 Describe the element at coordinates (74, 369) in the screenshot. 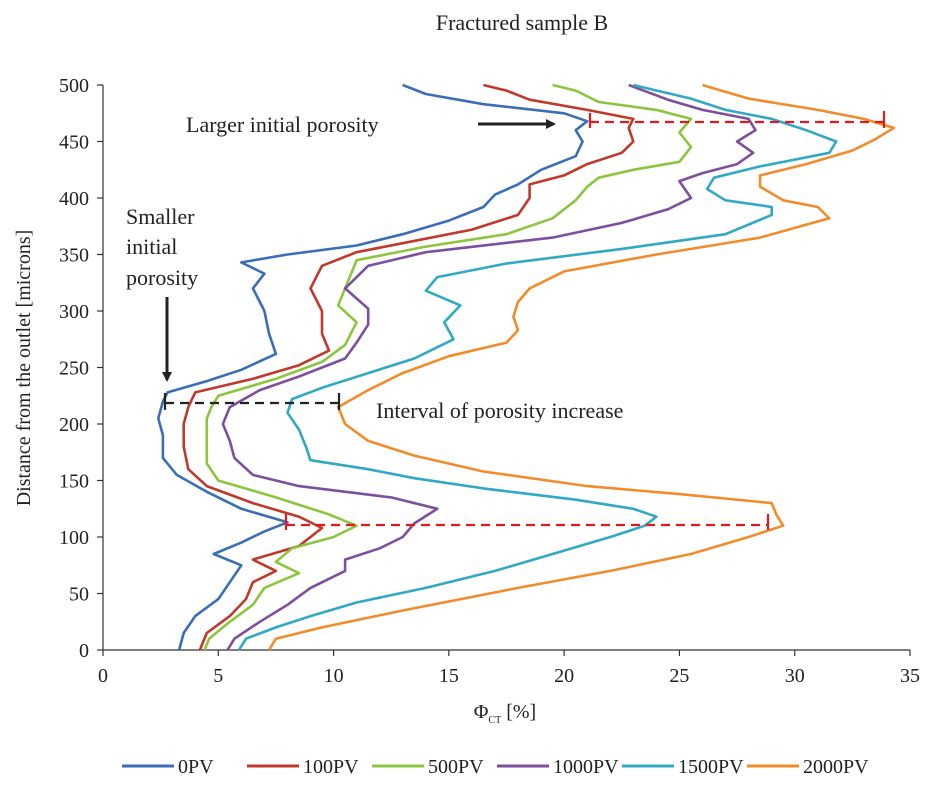

I see `y-tick-label: 250` at that location.